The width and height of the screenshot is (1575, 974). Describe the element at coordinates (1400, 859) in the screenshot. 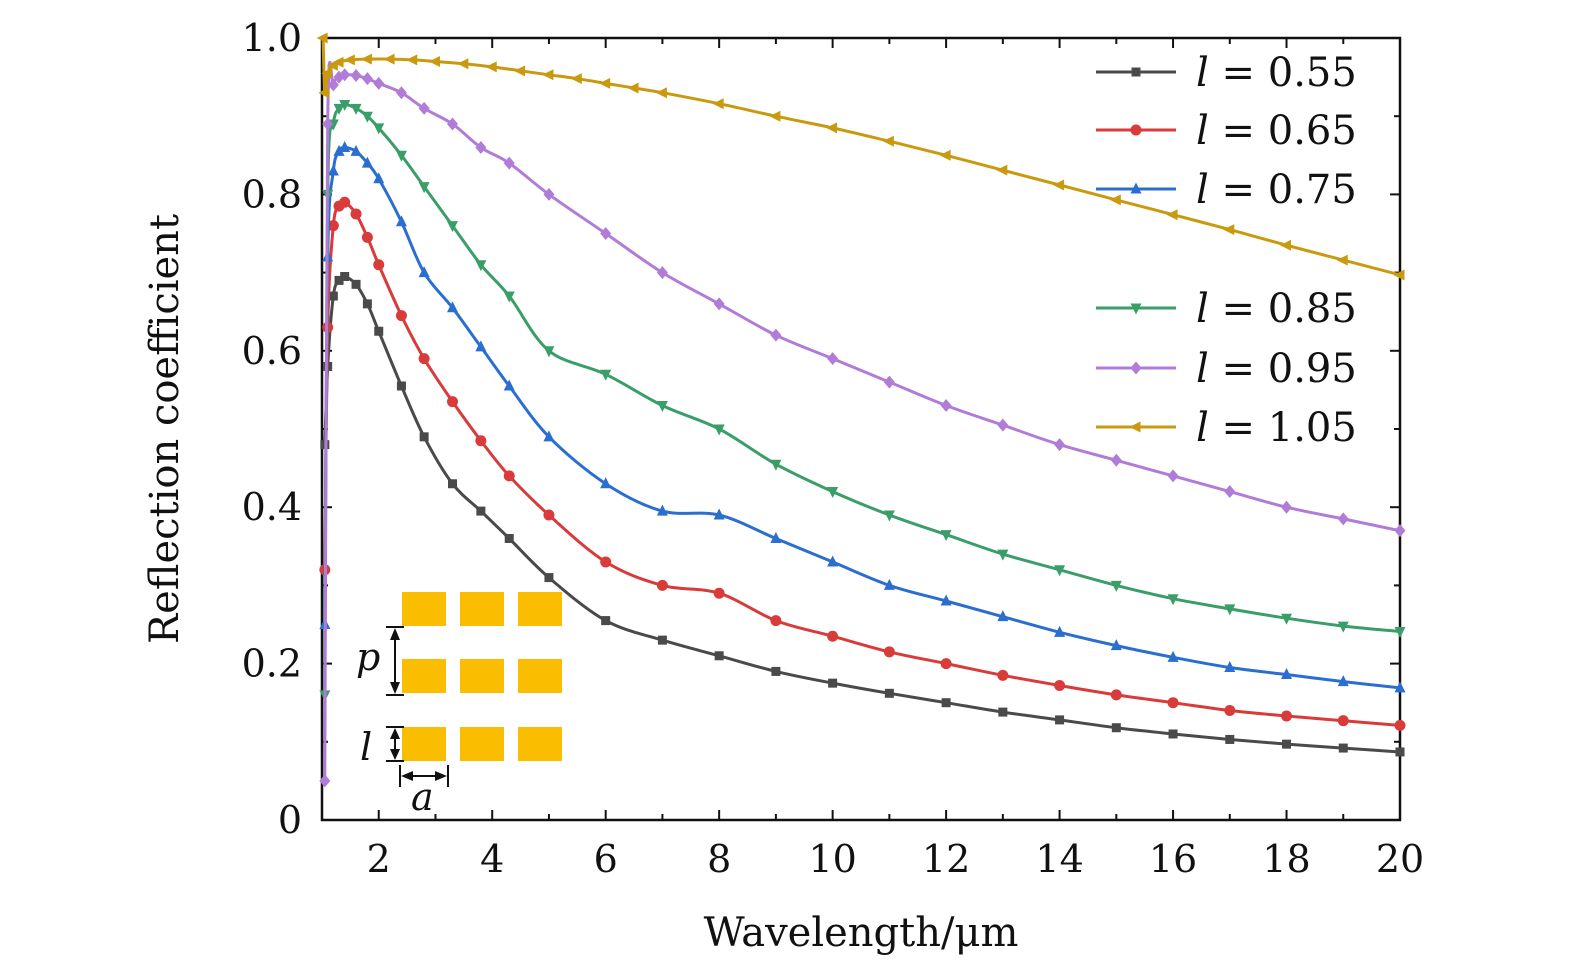

I see `x-tick-label: 20` at that location.